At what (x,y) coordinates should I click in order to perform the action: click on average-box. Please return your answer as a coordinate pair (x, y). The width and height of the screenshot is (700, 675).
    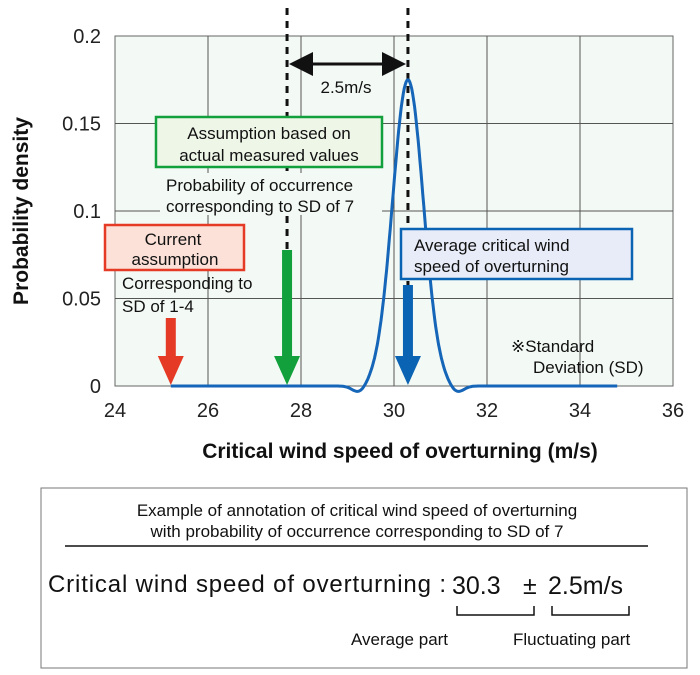
    Looking at the image, I should click on (516, 254).